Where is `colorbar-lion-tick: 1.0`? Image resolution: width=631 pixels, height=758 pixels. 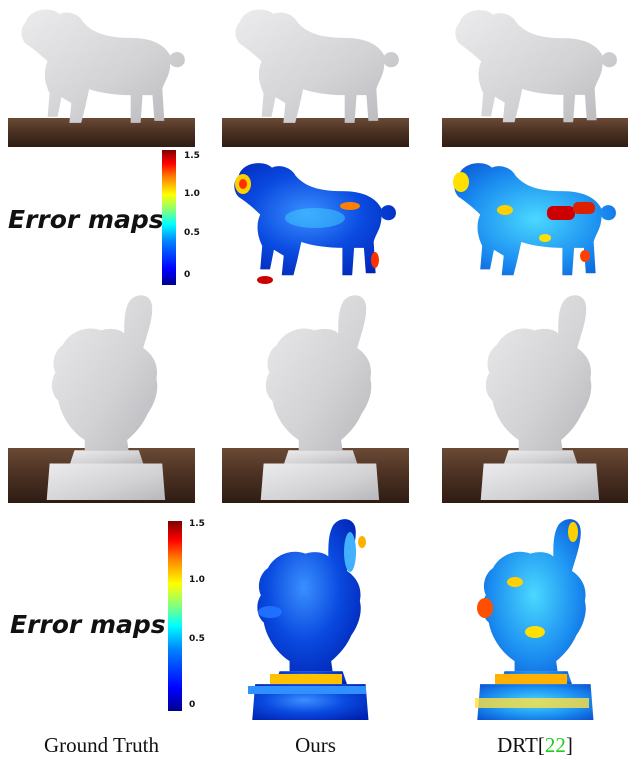 colorbar-lion-tick: 1.0 is located at coordinates (192, 194).